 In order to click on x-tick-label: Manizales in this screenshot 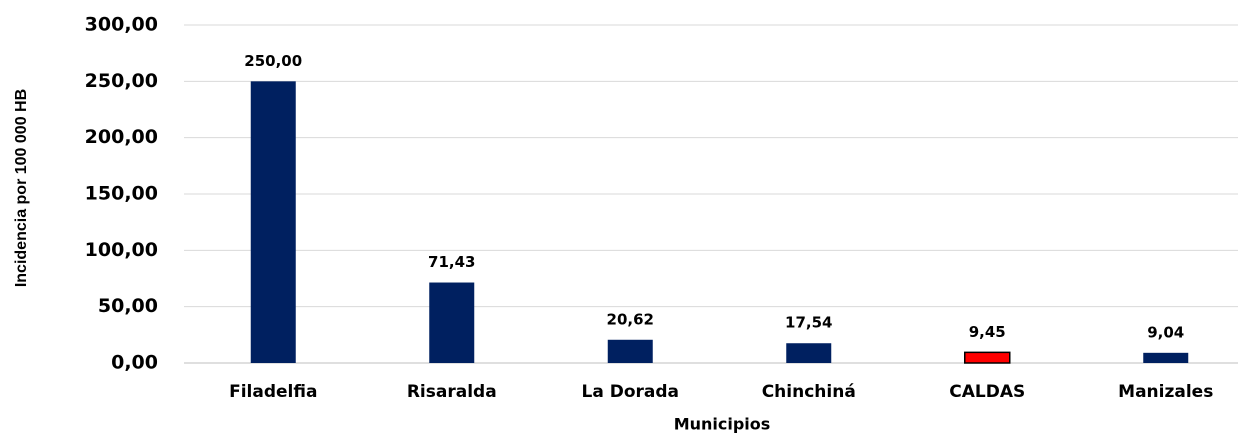, I will do `click(1165, 392)`.